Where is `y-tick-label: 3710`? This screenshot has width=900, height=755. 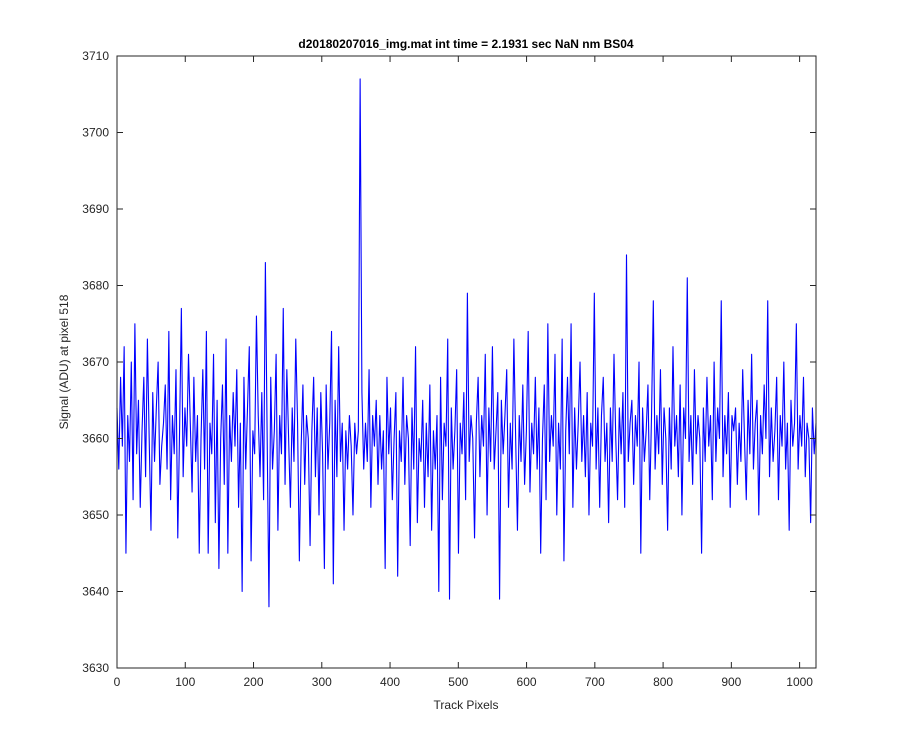 y-tick-label: 3710 is located at coordinates (95, 56).